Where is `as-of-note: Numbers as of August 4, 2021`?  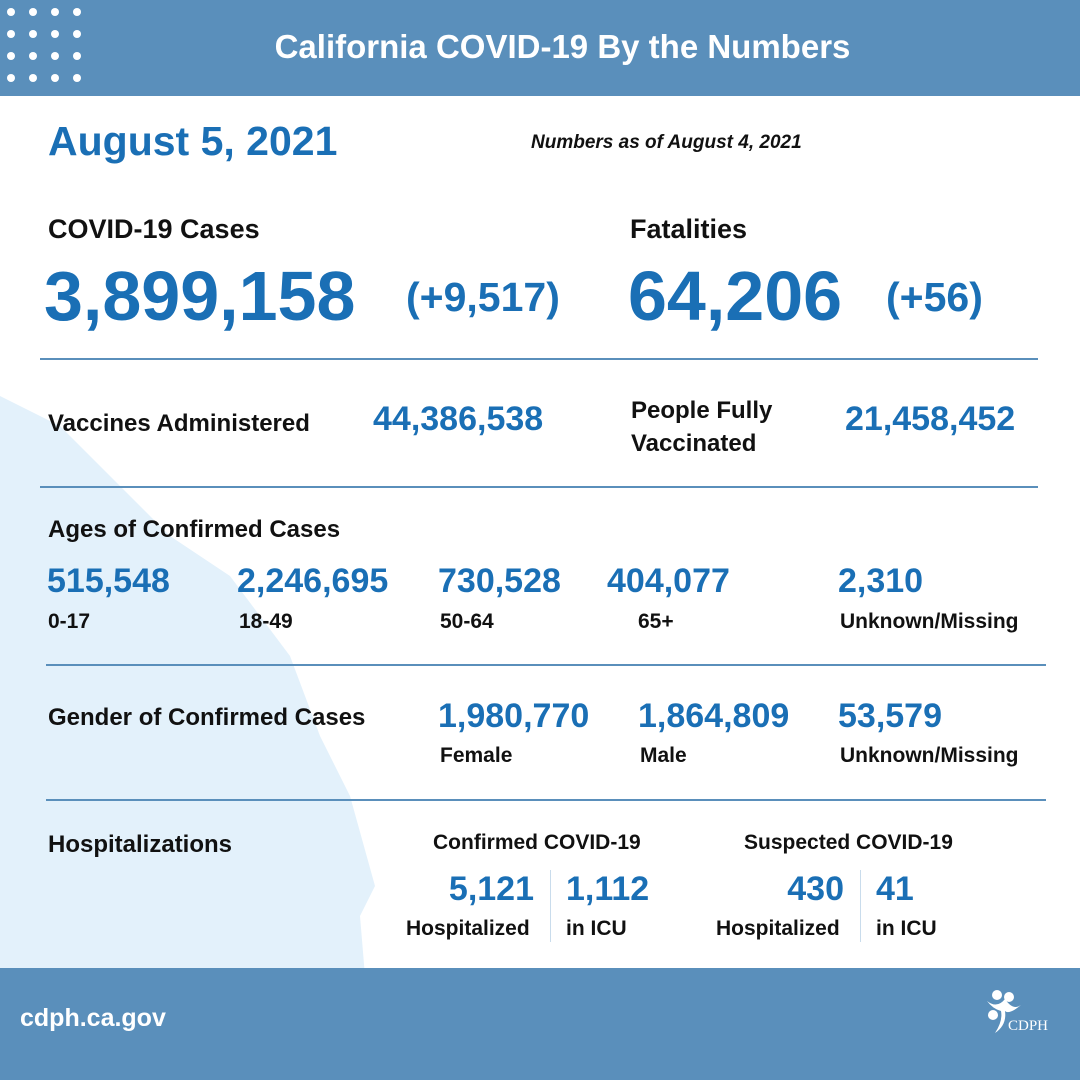
as-of-note: Numbers as of August 4, 2021 is located at coordinates (666, 142).